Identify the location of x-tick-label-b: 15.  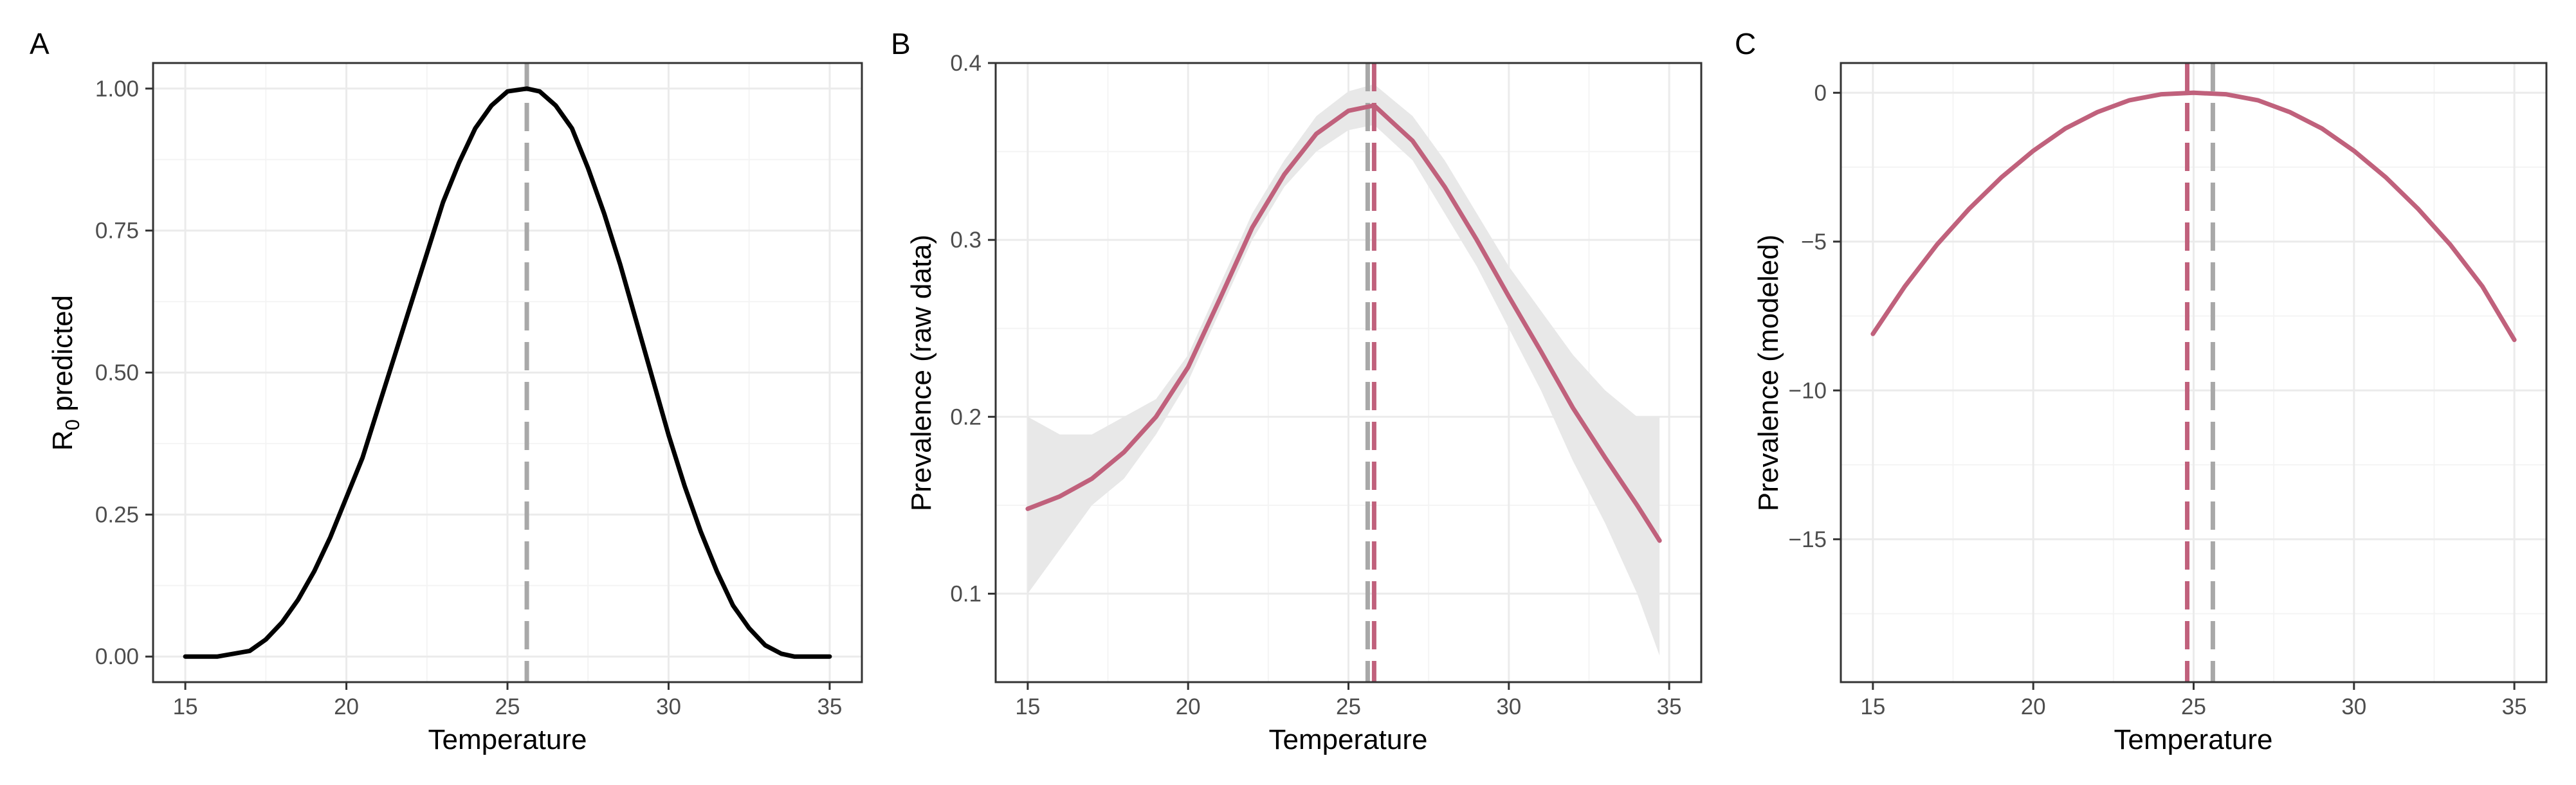
(1027, 707).